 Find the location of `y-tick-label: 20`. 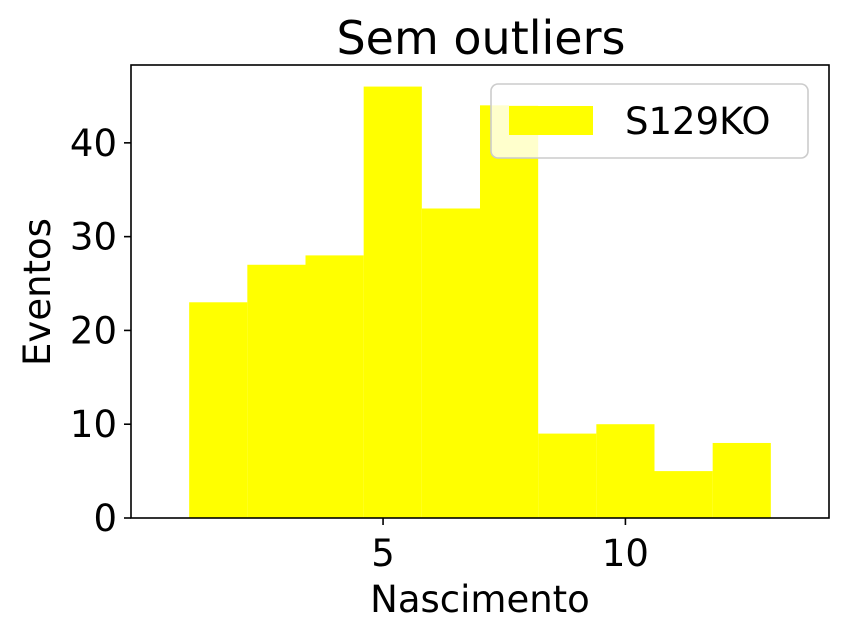

y-tick-label: 20 is located at coordinates (93, 330).